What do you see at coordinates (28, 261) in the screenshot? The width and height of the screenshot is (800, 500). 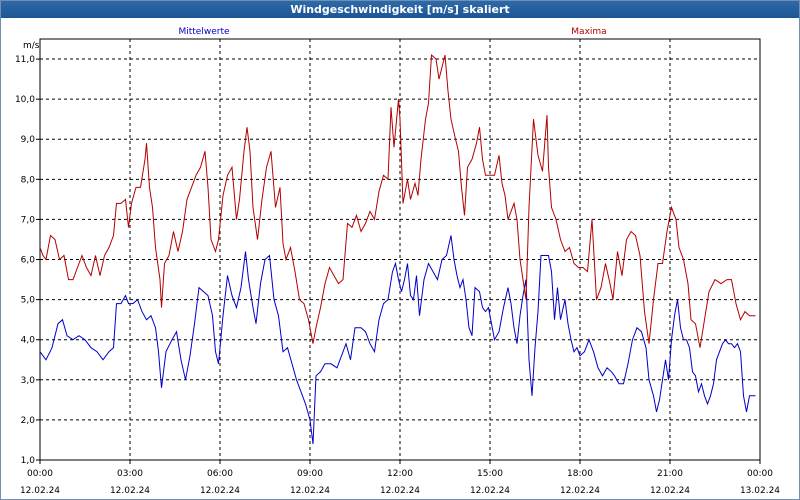 I see `y-tick-label: 6,0` at bounding box center [28, 261].